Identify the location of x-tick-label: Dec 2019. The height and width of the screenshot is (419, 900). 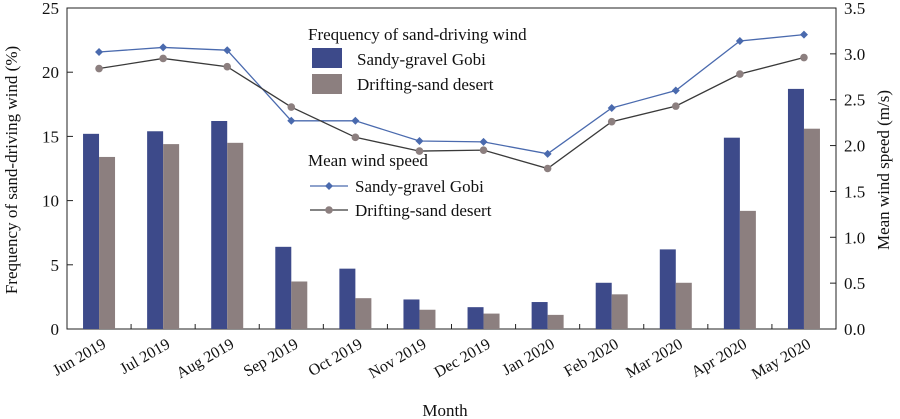
(463, 359).